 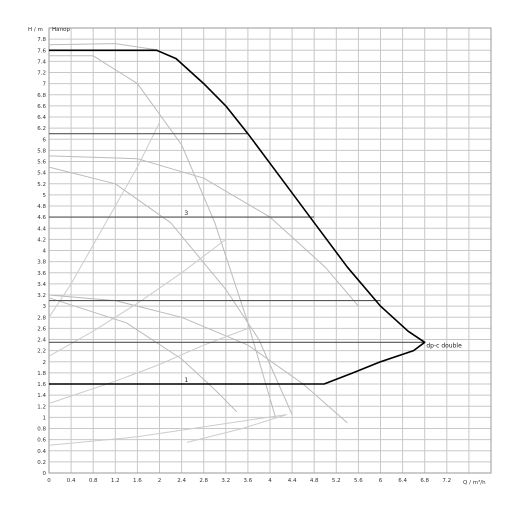 What do you see at coordinates (41, 329) in the screenshot?
I see `y-tick-label: 2.6` at bounding box center [41, 329].